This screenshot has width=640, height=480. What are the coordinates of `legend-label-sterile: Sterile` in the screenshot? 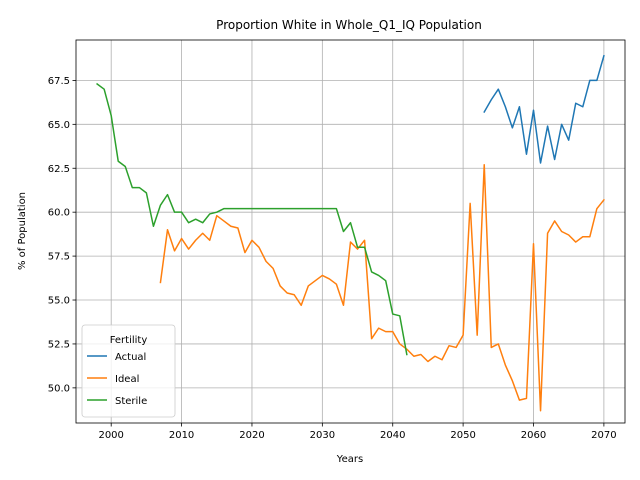 It's located at (131, 401).